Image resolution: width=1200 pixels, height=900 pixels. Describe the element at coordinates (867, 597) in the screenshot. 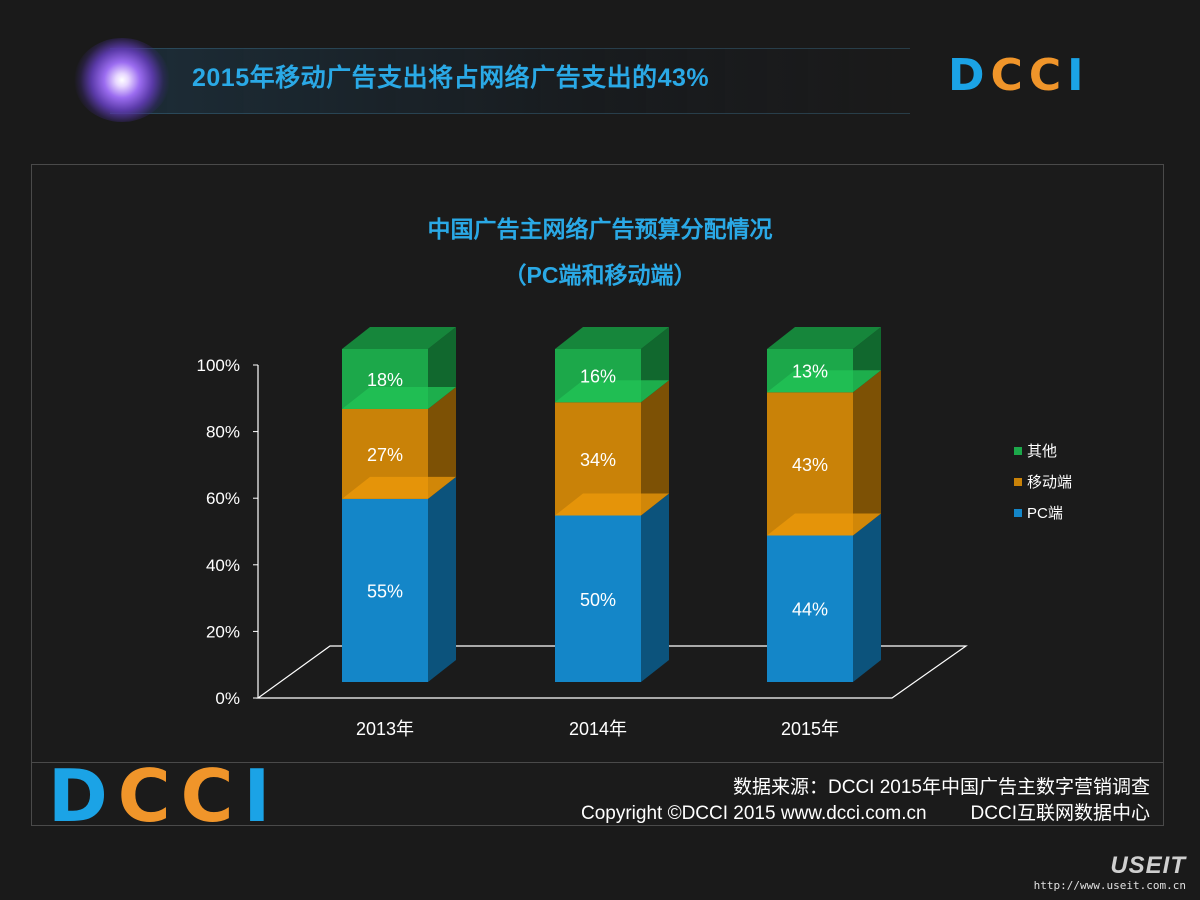

I see `bar-side-PC端-2015年` at that location.